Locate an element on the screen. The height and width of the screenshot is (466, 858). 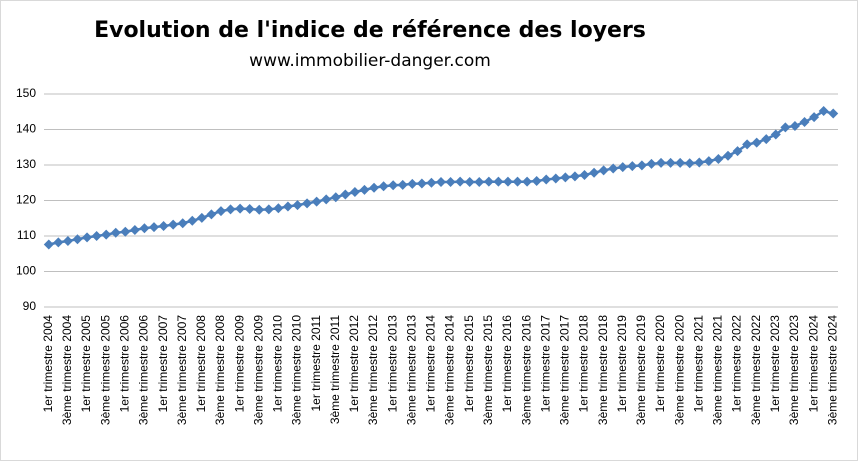
y-tick-label: 110 is located at coordinates (26, 235).